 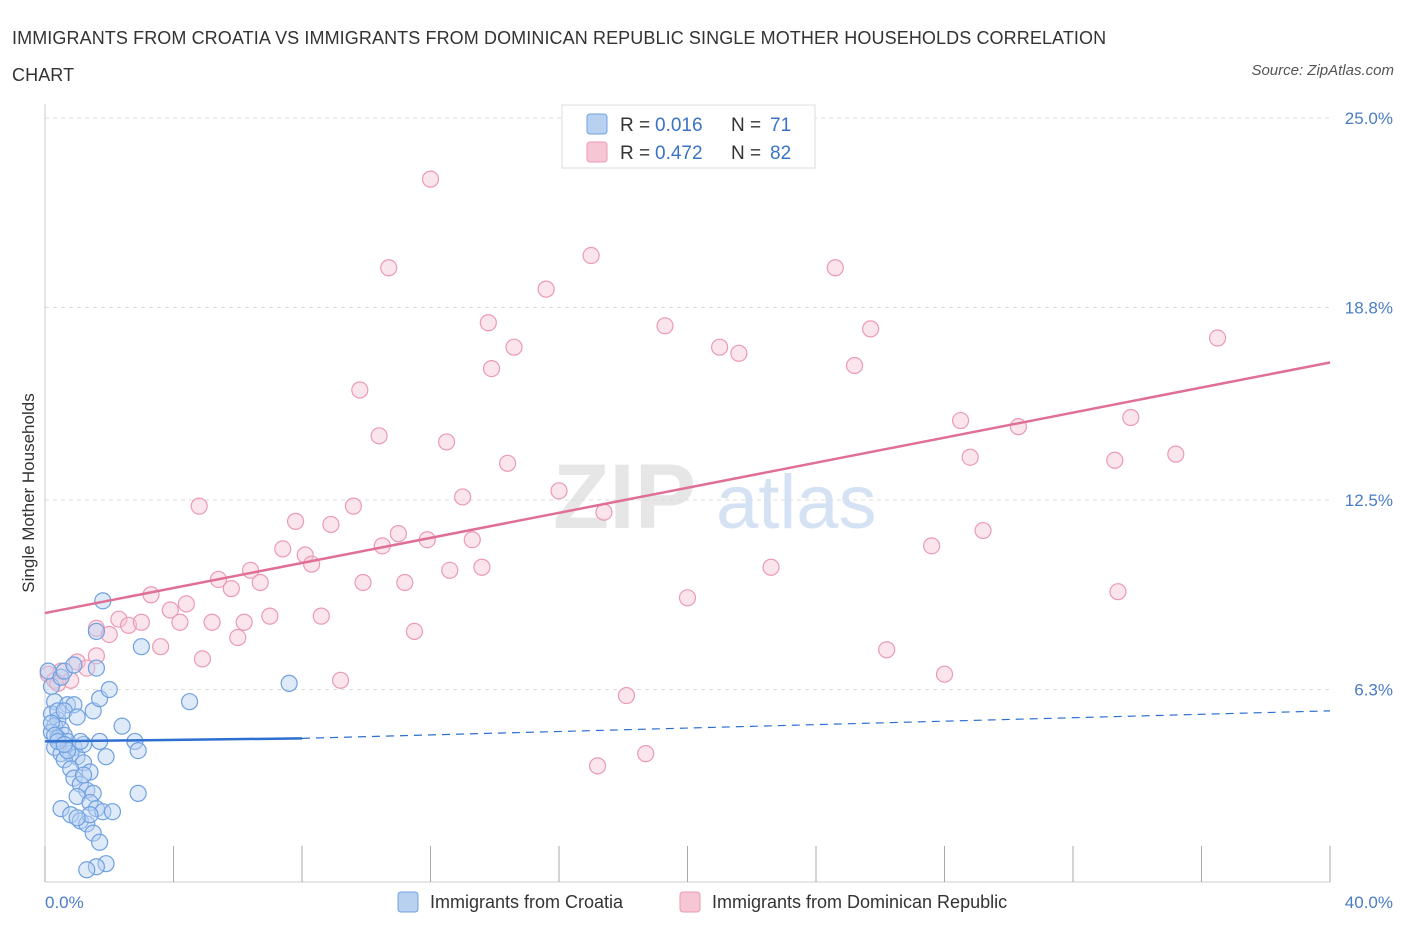 I want to click on bottom-legend-label-dominican: Immigrants from Dominican Republic, so click(x=859, y=902).